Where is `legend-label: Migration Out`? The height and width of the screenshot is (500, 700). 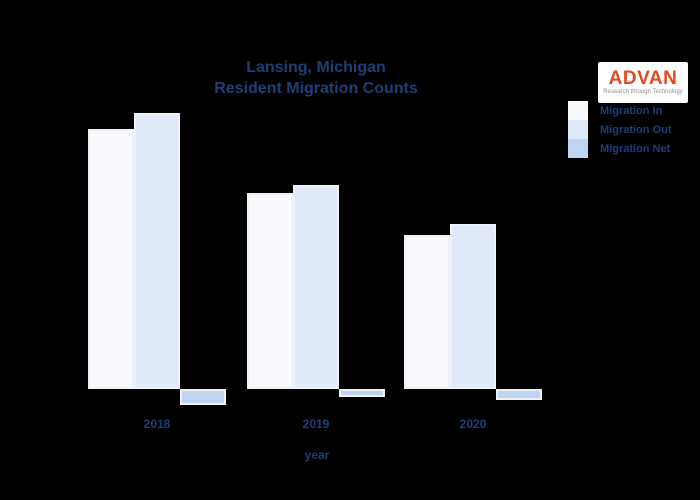 legend-label: Migration Out is located at coordinates (636, 129).